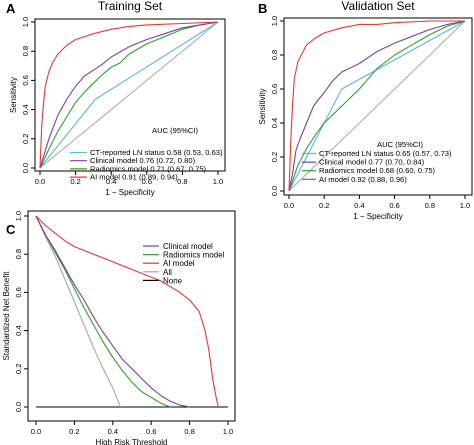 The height and width of the screenshot is (445, 474). I want to click on panel-label: B, so click(262, 8).